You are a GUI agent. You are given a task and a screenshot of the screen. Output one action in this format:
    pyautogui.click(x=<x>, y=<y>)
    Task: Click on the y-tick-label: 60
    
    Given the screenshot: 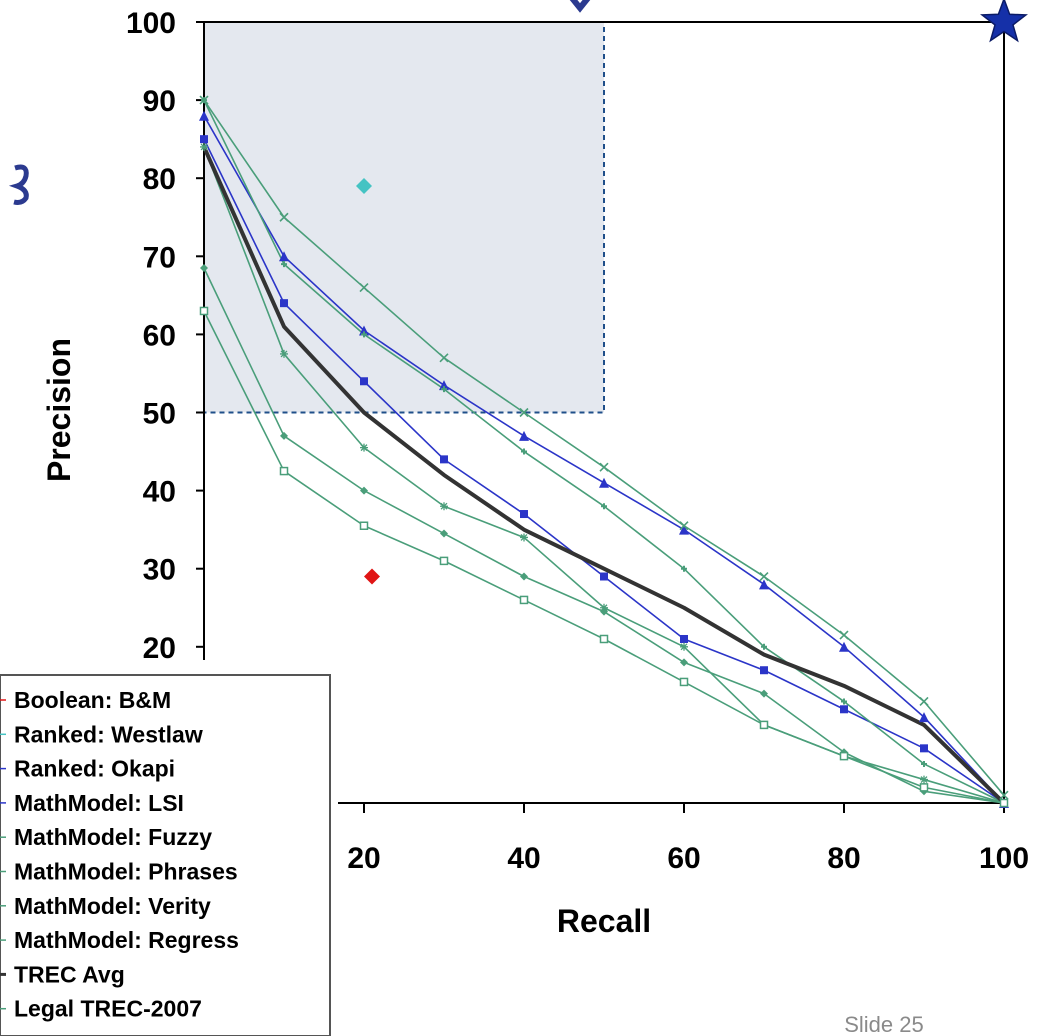 What is the action you would take?
    pyautogui.click(x=159, y=335)
    